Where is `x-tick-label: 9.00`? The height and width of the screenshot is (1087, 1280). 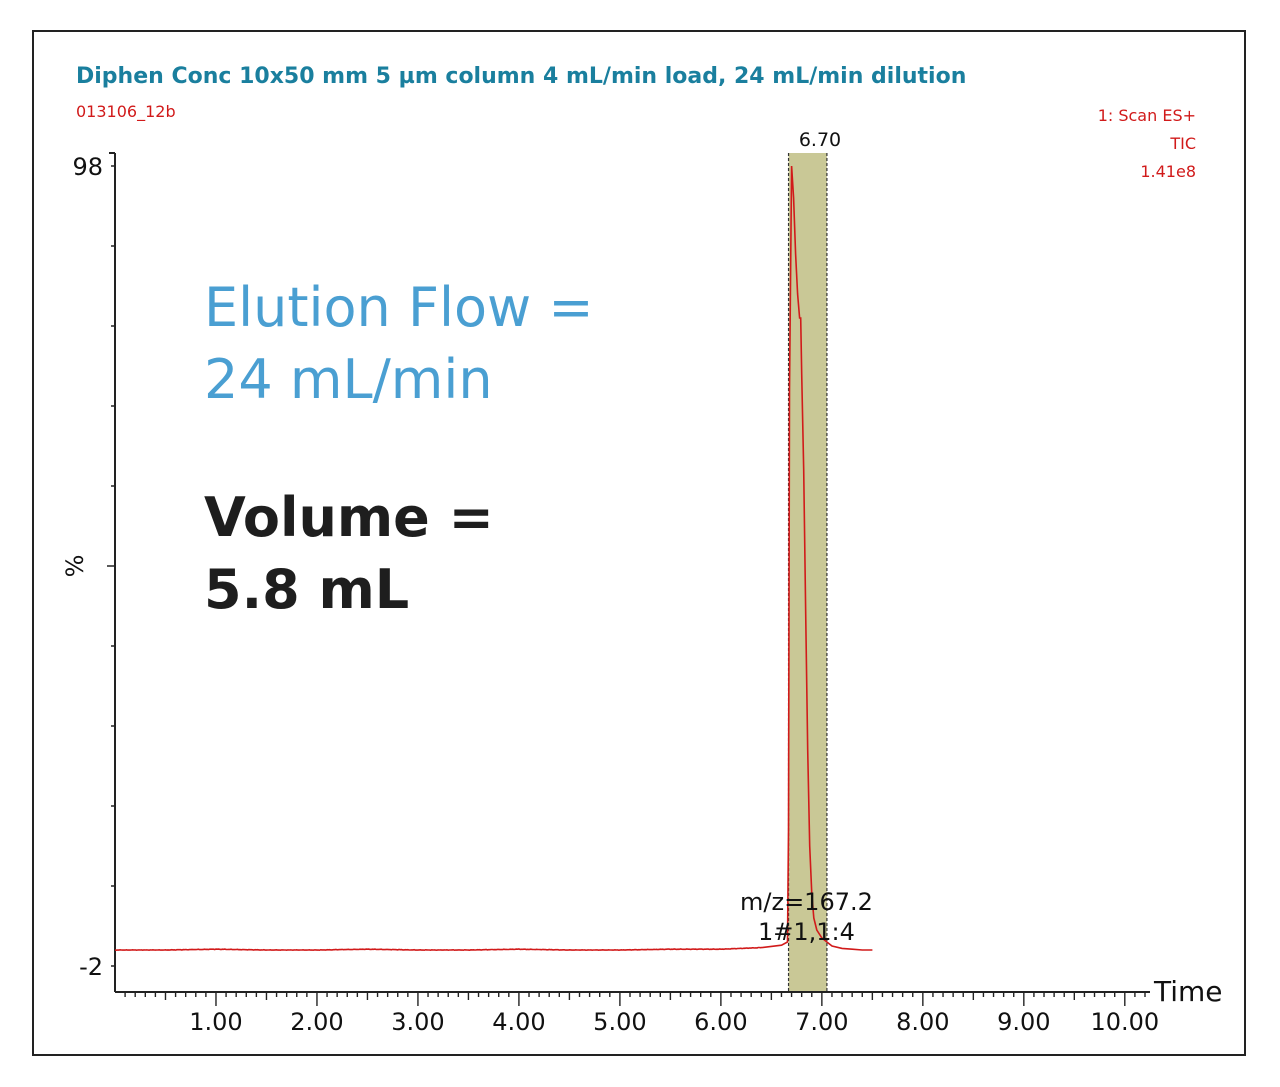
x-tick-label: 9.00 is located at coordinates (1023, 1022).